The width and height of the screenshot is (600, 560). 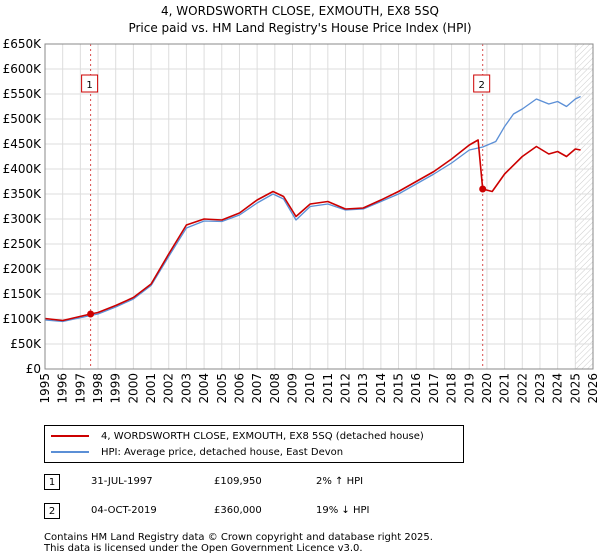 What do you see at coordinates (292, 388) in the screenshot?
I see `x-tick-label: 2009` at bounding box center [292, 388].